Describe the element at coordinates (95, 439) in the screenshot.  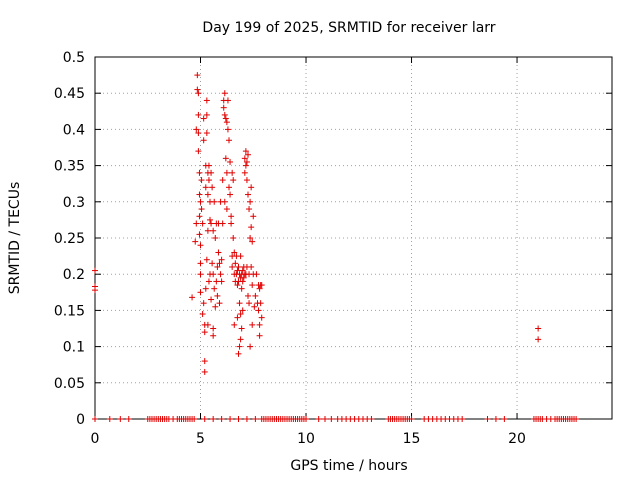
I see `x-tick-label: 0` at that location.